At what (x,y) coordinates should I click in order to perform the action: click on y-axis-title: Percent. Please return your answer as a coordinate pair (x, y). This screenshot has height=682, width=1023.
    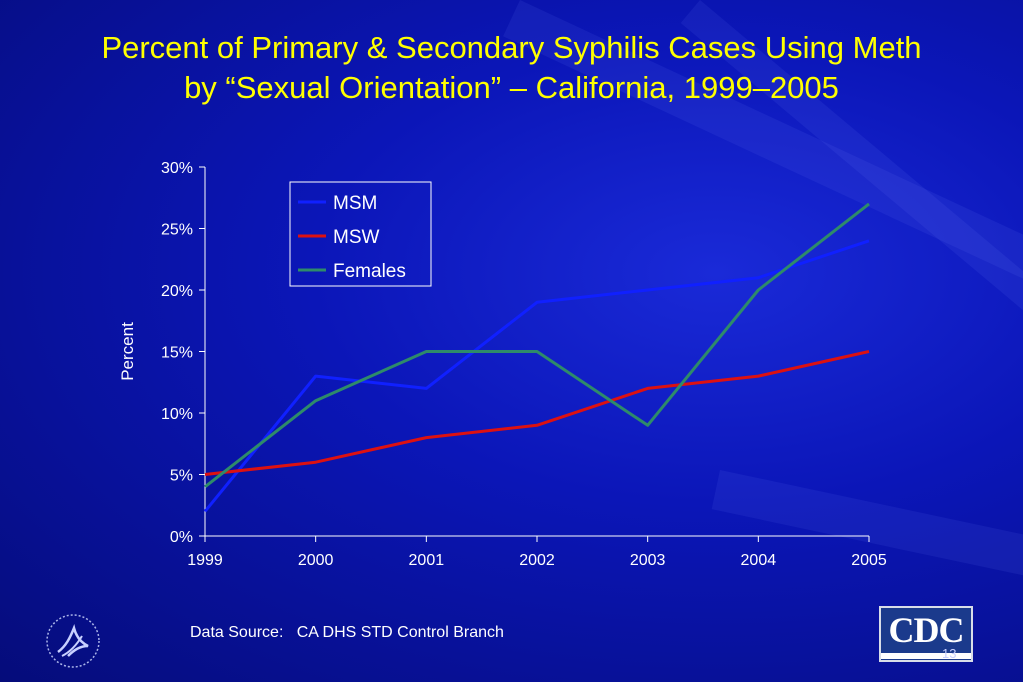
    Looking at the image, I should click on (127, 351).